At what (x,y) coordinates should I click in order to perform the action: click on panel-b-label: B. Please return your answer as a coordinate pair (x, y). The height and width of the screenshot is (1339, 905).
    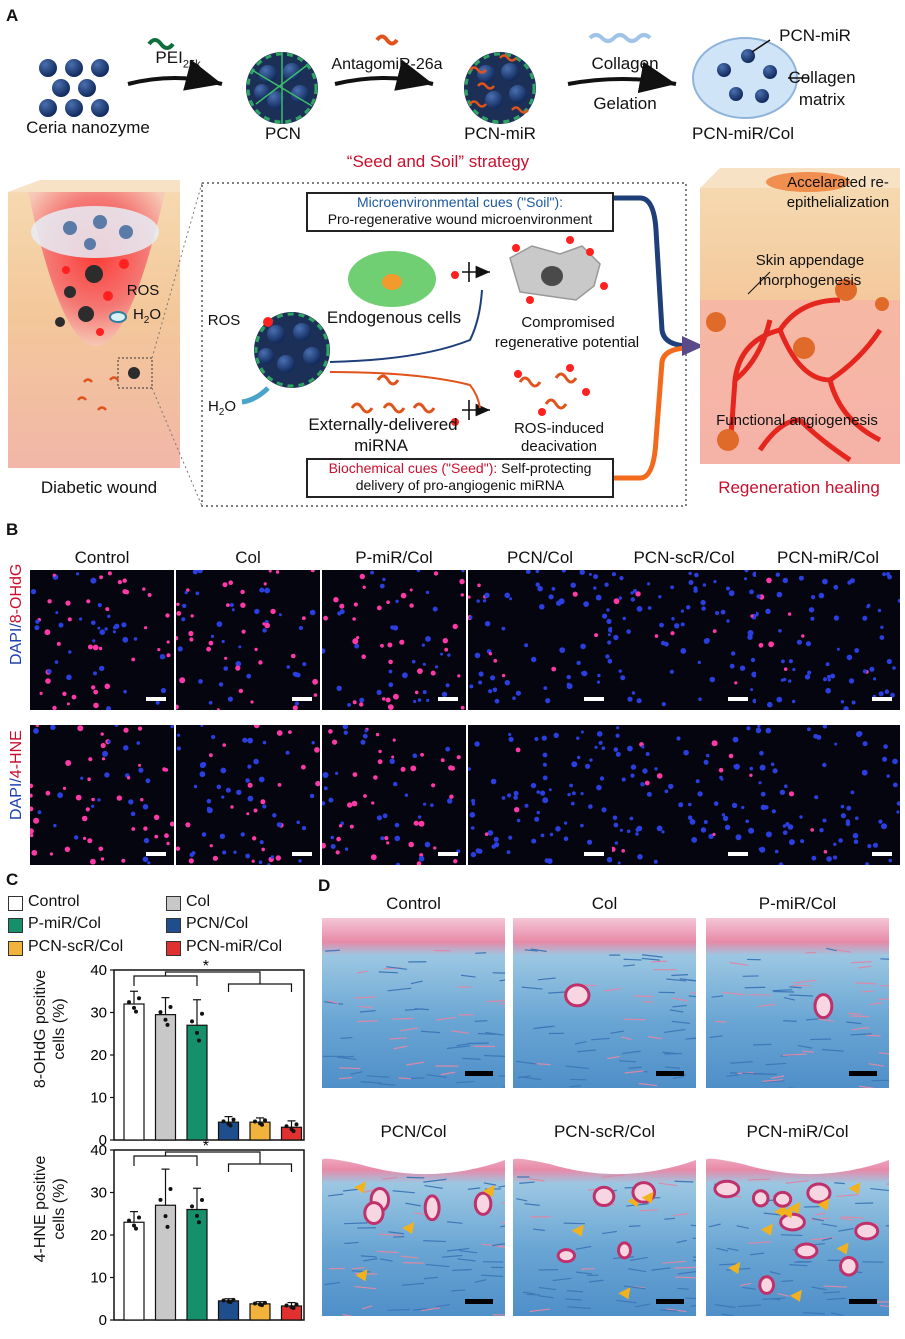
    Looking at the image, I should click on (12, 529).